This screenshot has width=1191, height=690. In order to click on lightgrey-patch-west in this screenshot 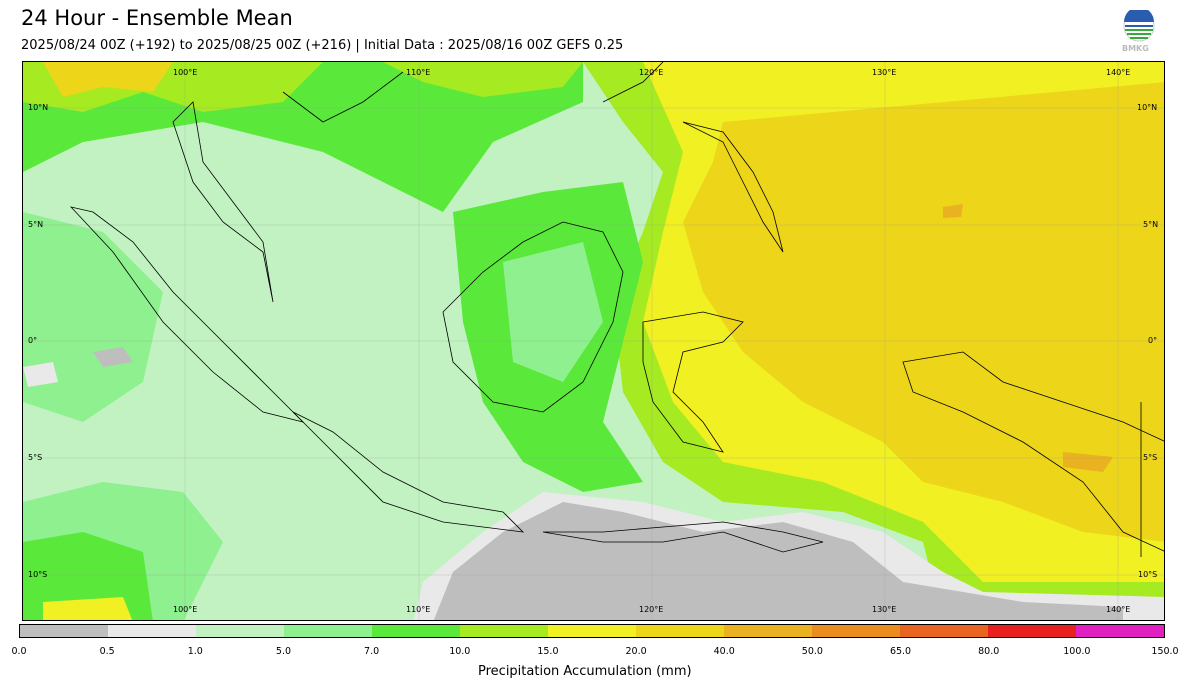, I will do `click(40, 374)`.